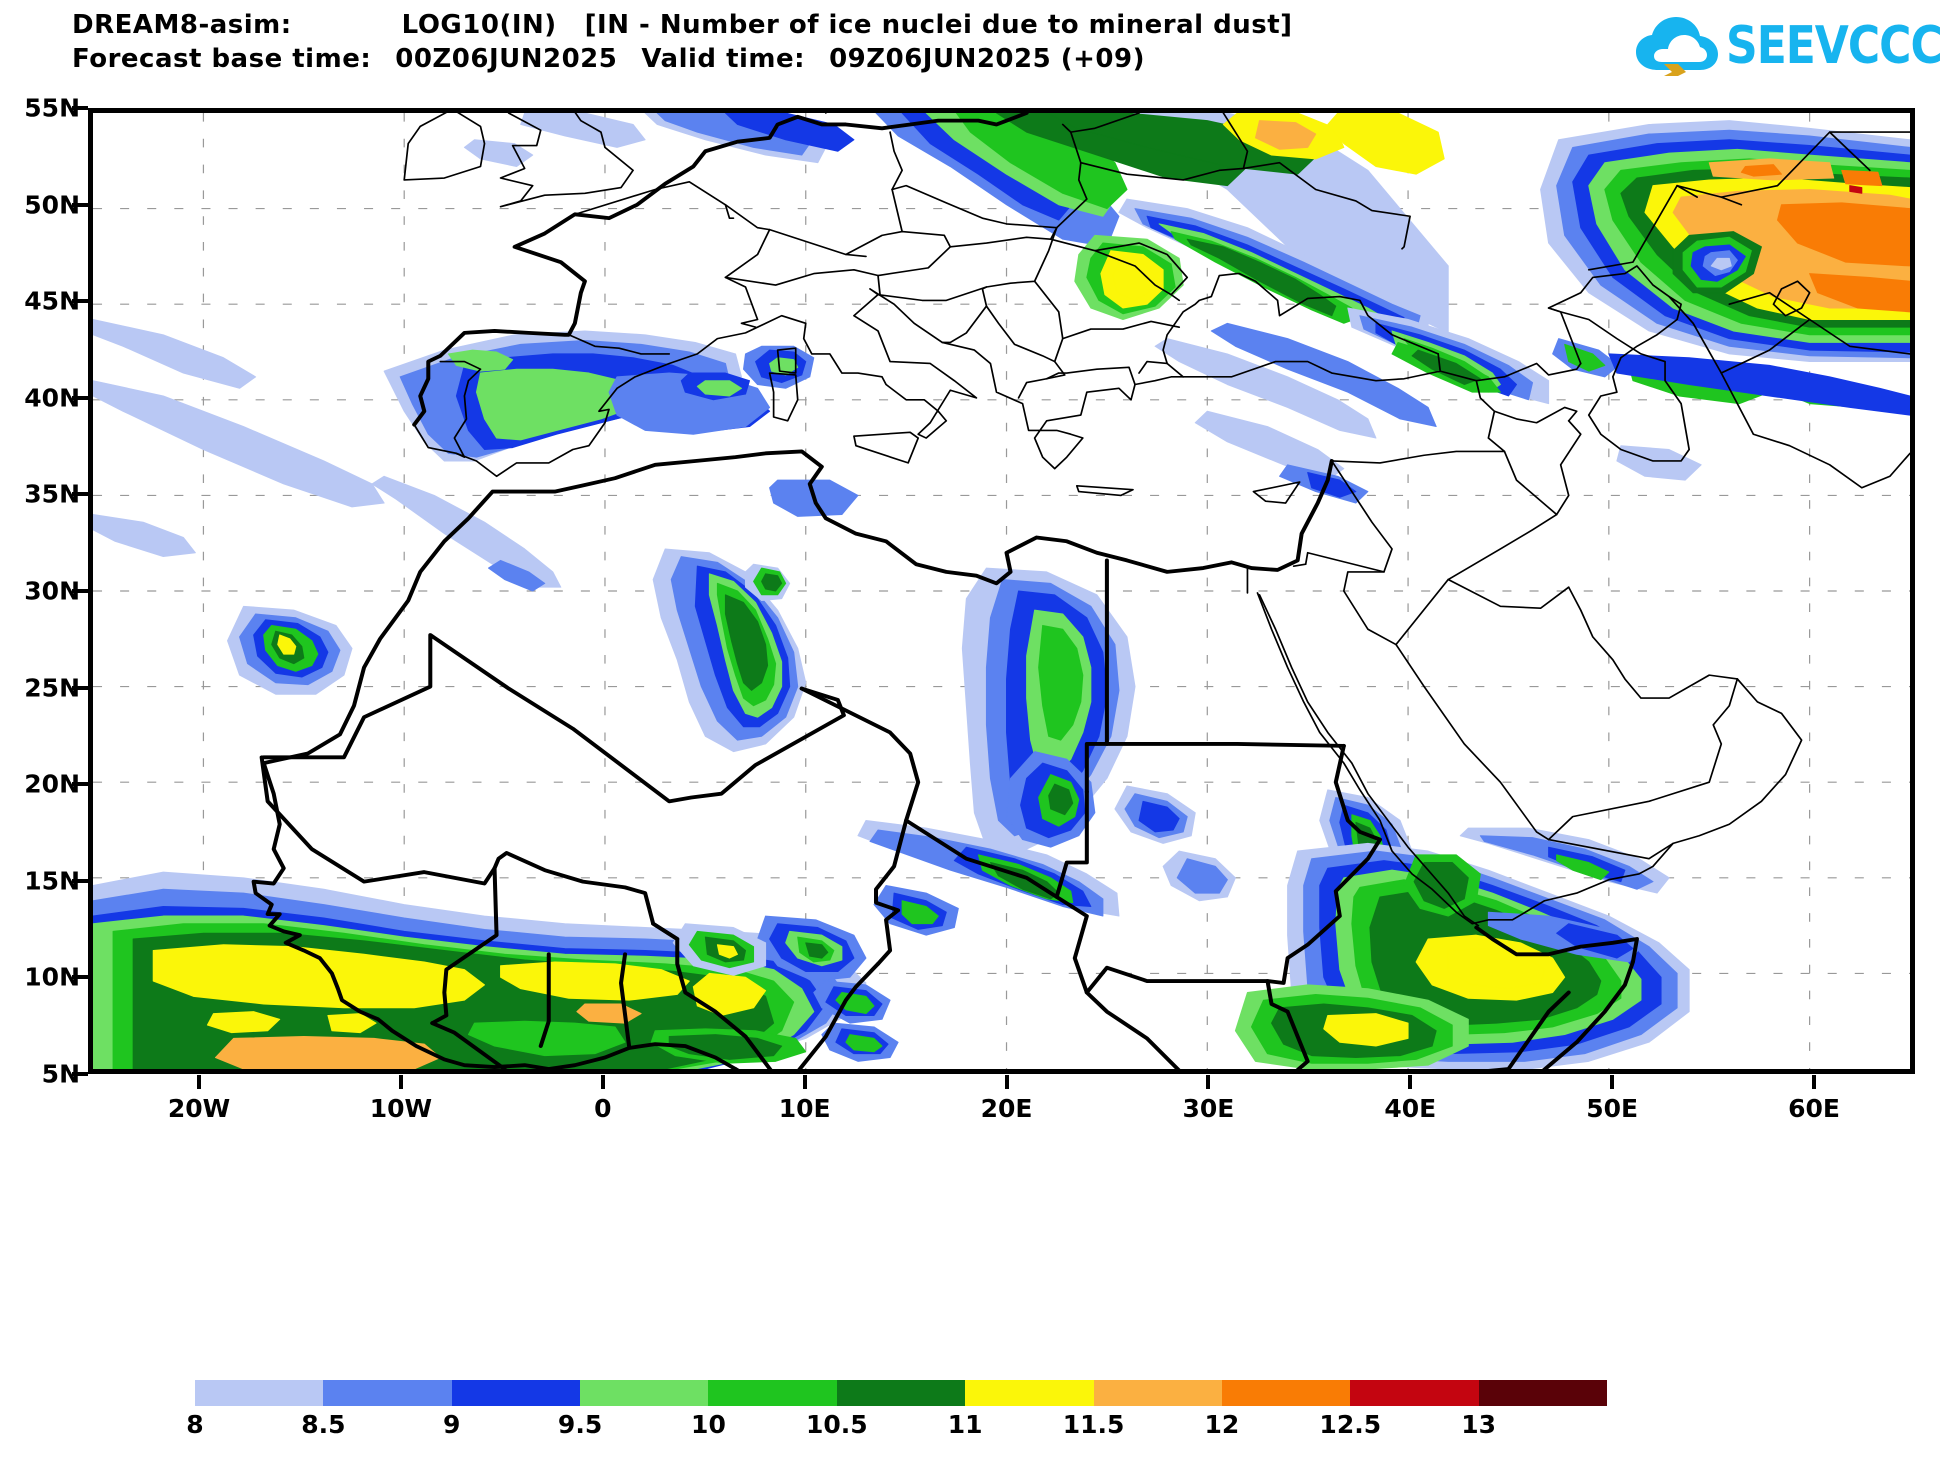 The height and width of the screenshot is (1467, 1942). Describe the element at coordinates (52, 108) in the screenshot. I see `y-axis-label: 55N` at that location.